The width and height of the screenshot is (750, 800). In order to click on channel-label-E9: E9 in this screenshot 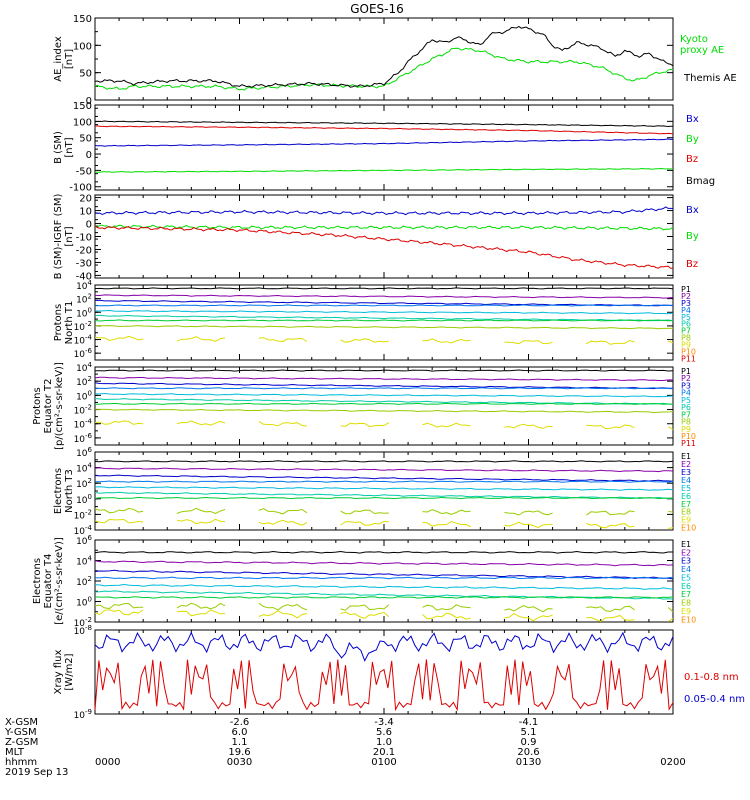, I will do `click(686, 611)`.